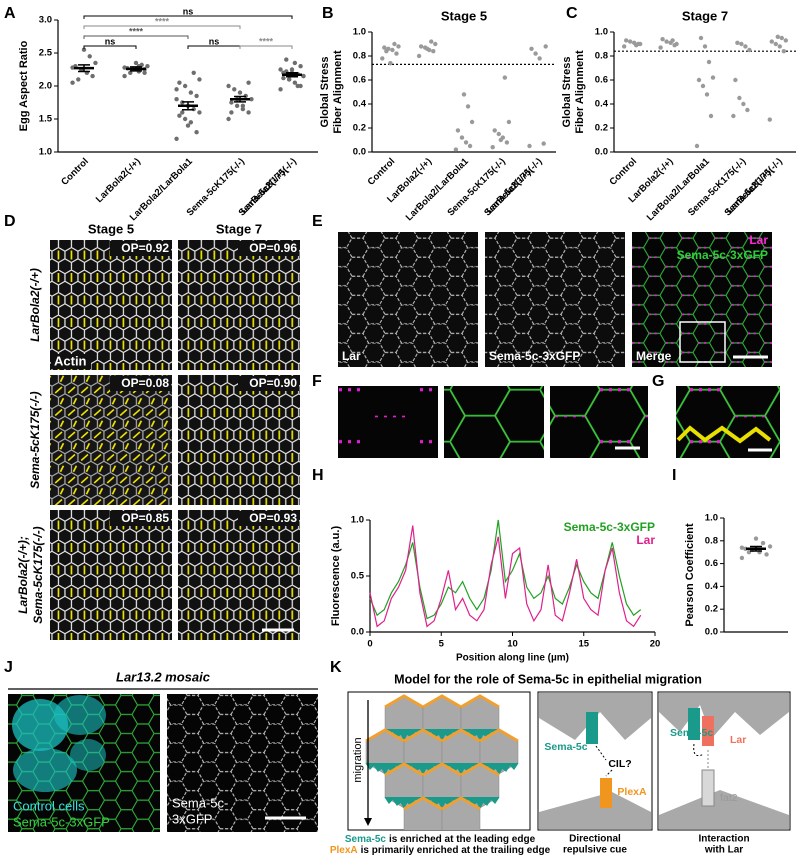 Image resolution: width=800 pixels, height=855 pixels. Describe the element at coordinates (351, 356) in the screenshot. I see `channel-label: Lar` at that location.